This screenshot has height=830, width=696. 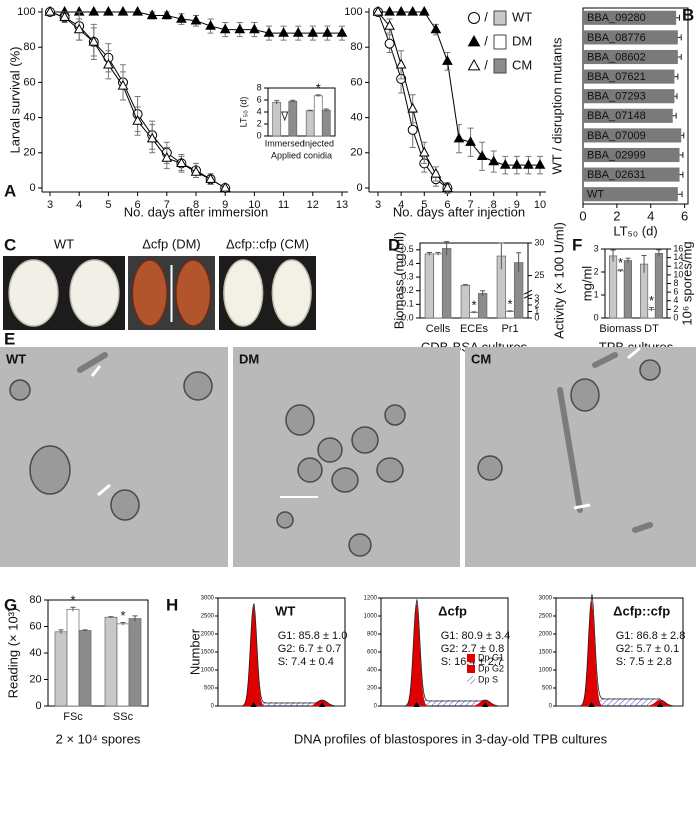 I want to click on panel-label: G, so click(x=10, y=604).